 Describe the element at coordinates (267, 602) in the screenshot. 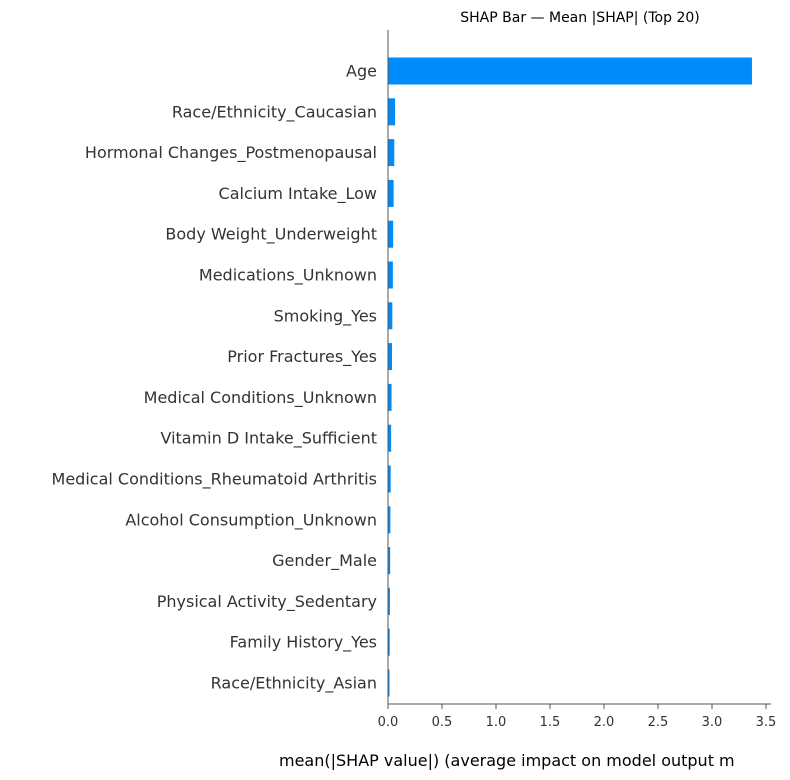

I see `category-label-13: Physical Activity_Sedentary` at that location.